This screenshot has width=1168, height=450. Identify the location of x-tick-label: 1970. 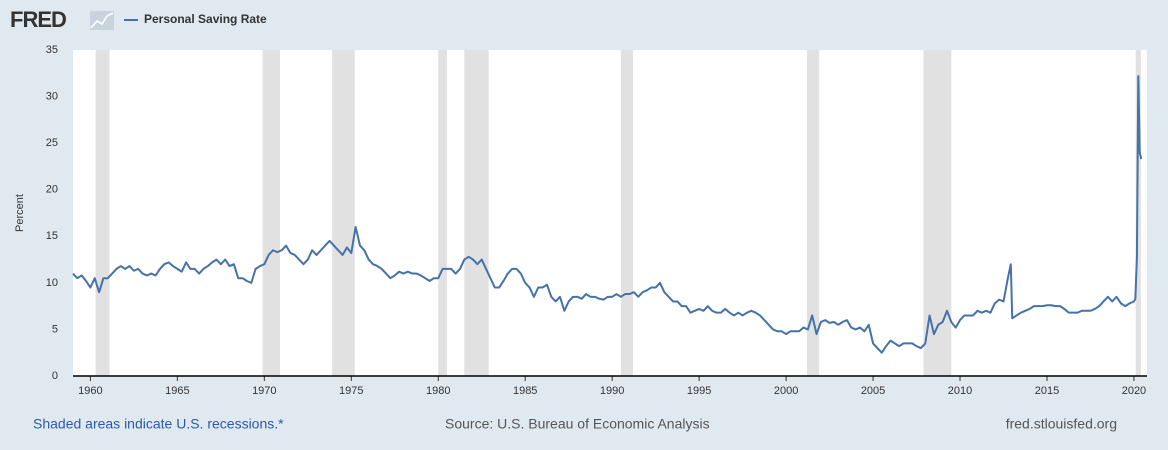
(264, 391).